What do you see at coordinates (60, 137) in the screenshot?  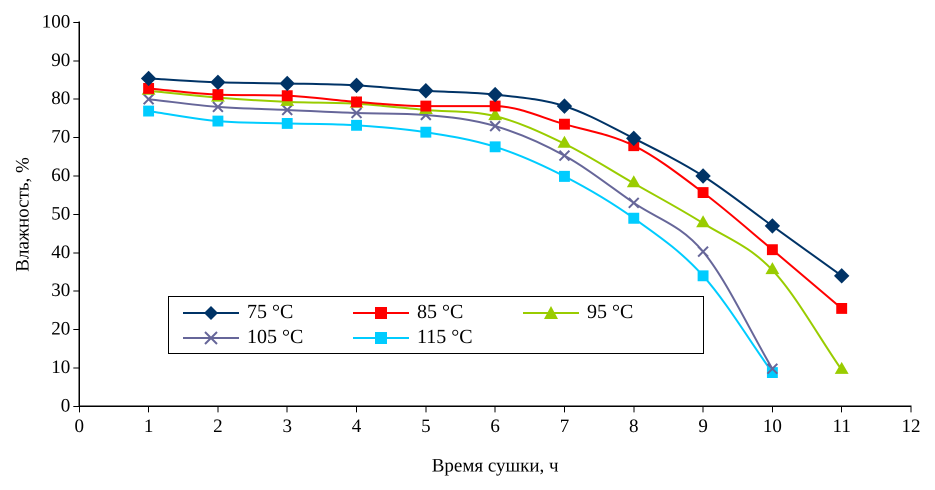 I see `y-tick-label: 70` at bounding box center [60, 137].